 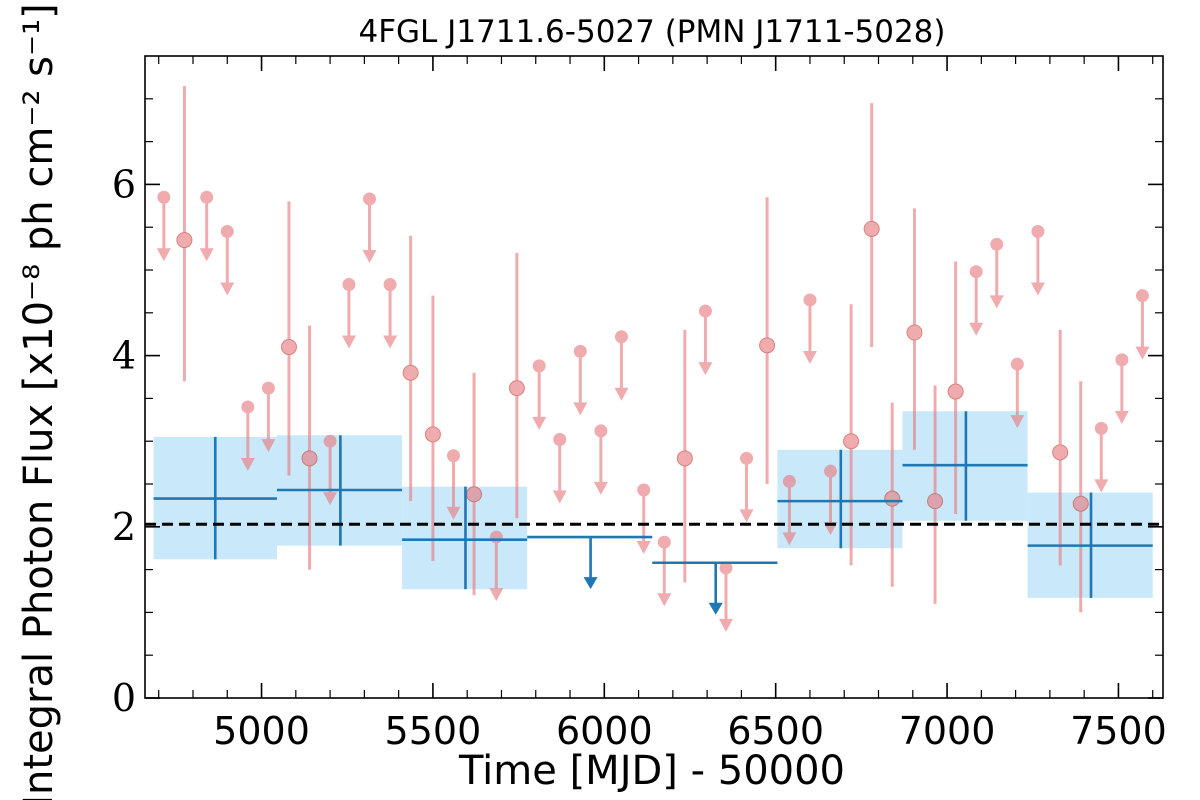 I want to click on y-tick-label: 6, so click(x=124, y=184).